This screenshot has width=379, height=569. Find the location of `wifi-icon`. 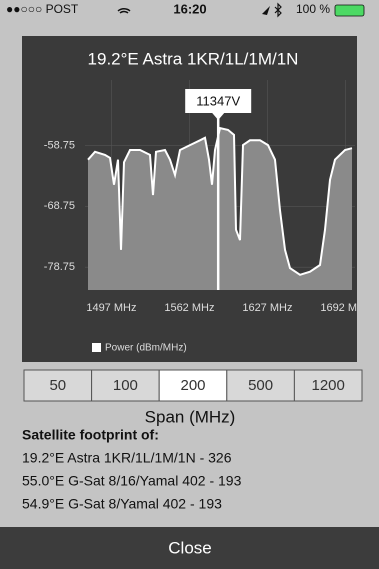

wifi-icon is located at coordinates (124, 10).